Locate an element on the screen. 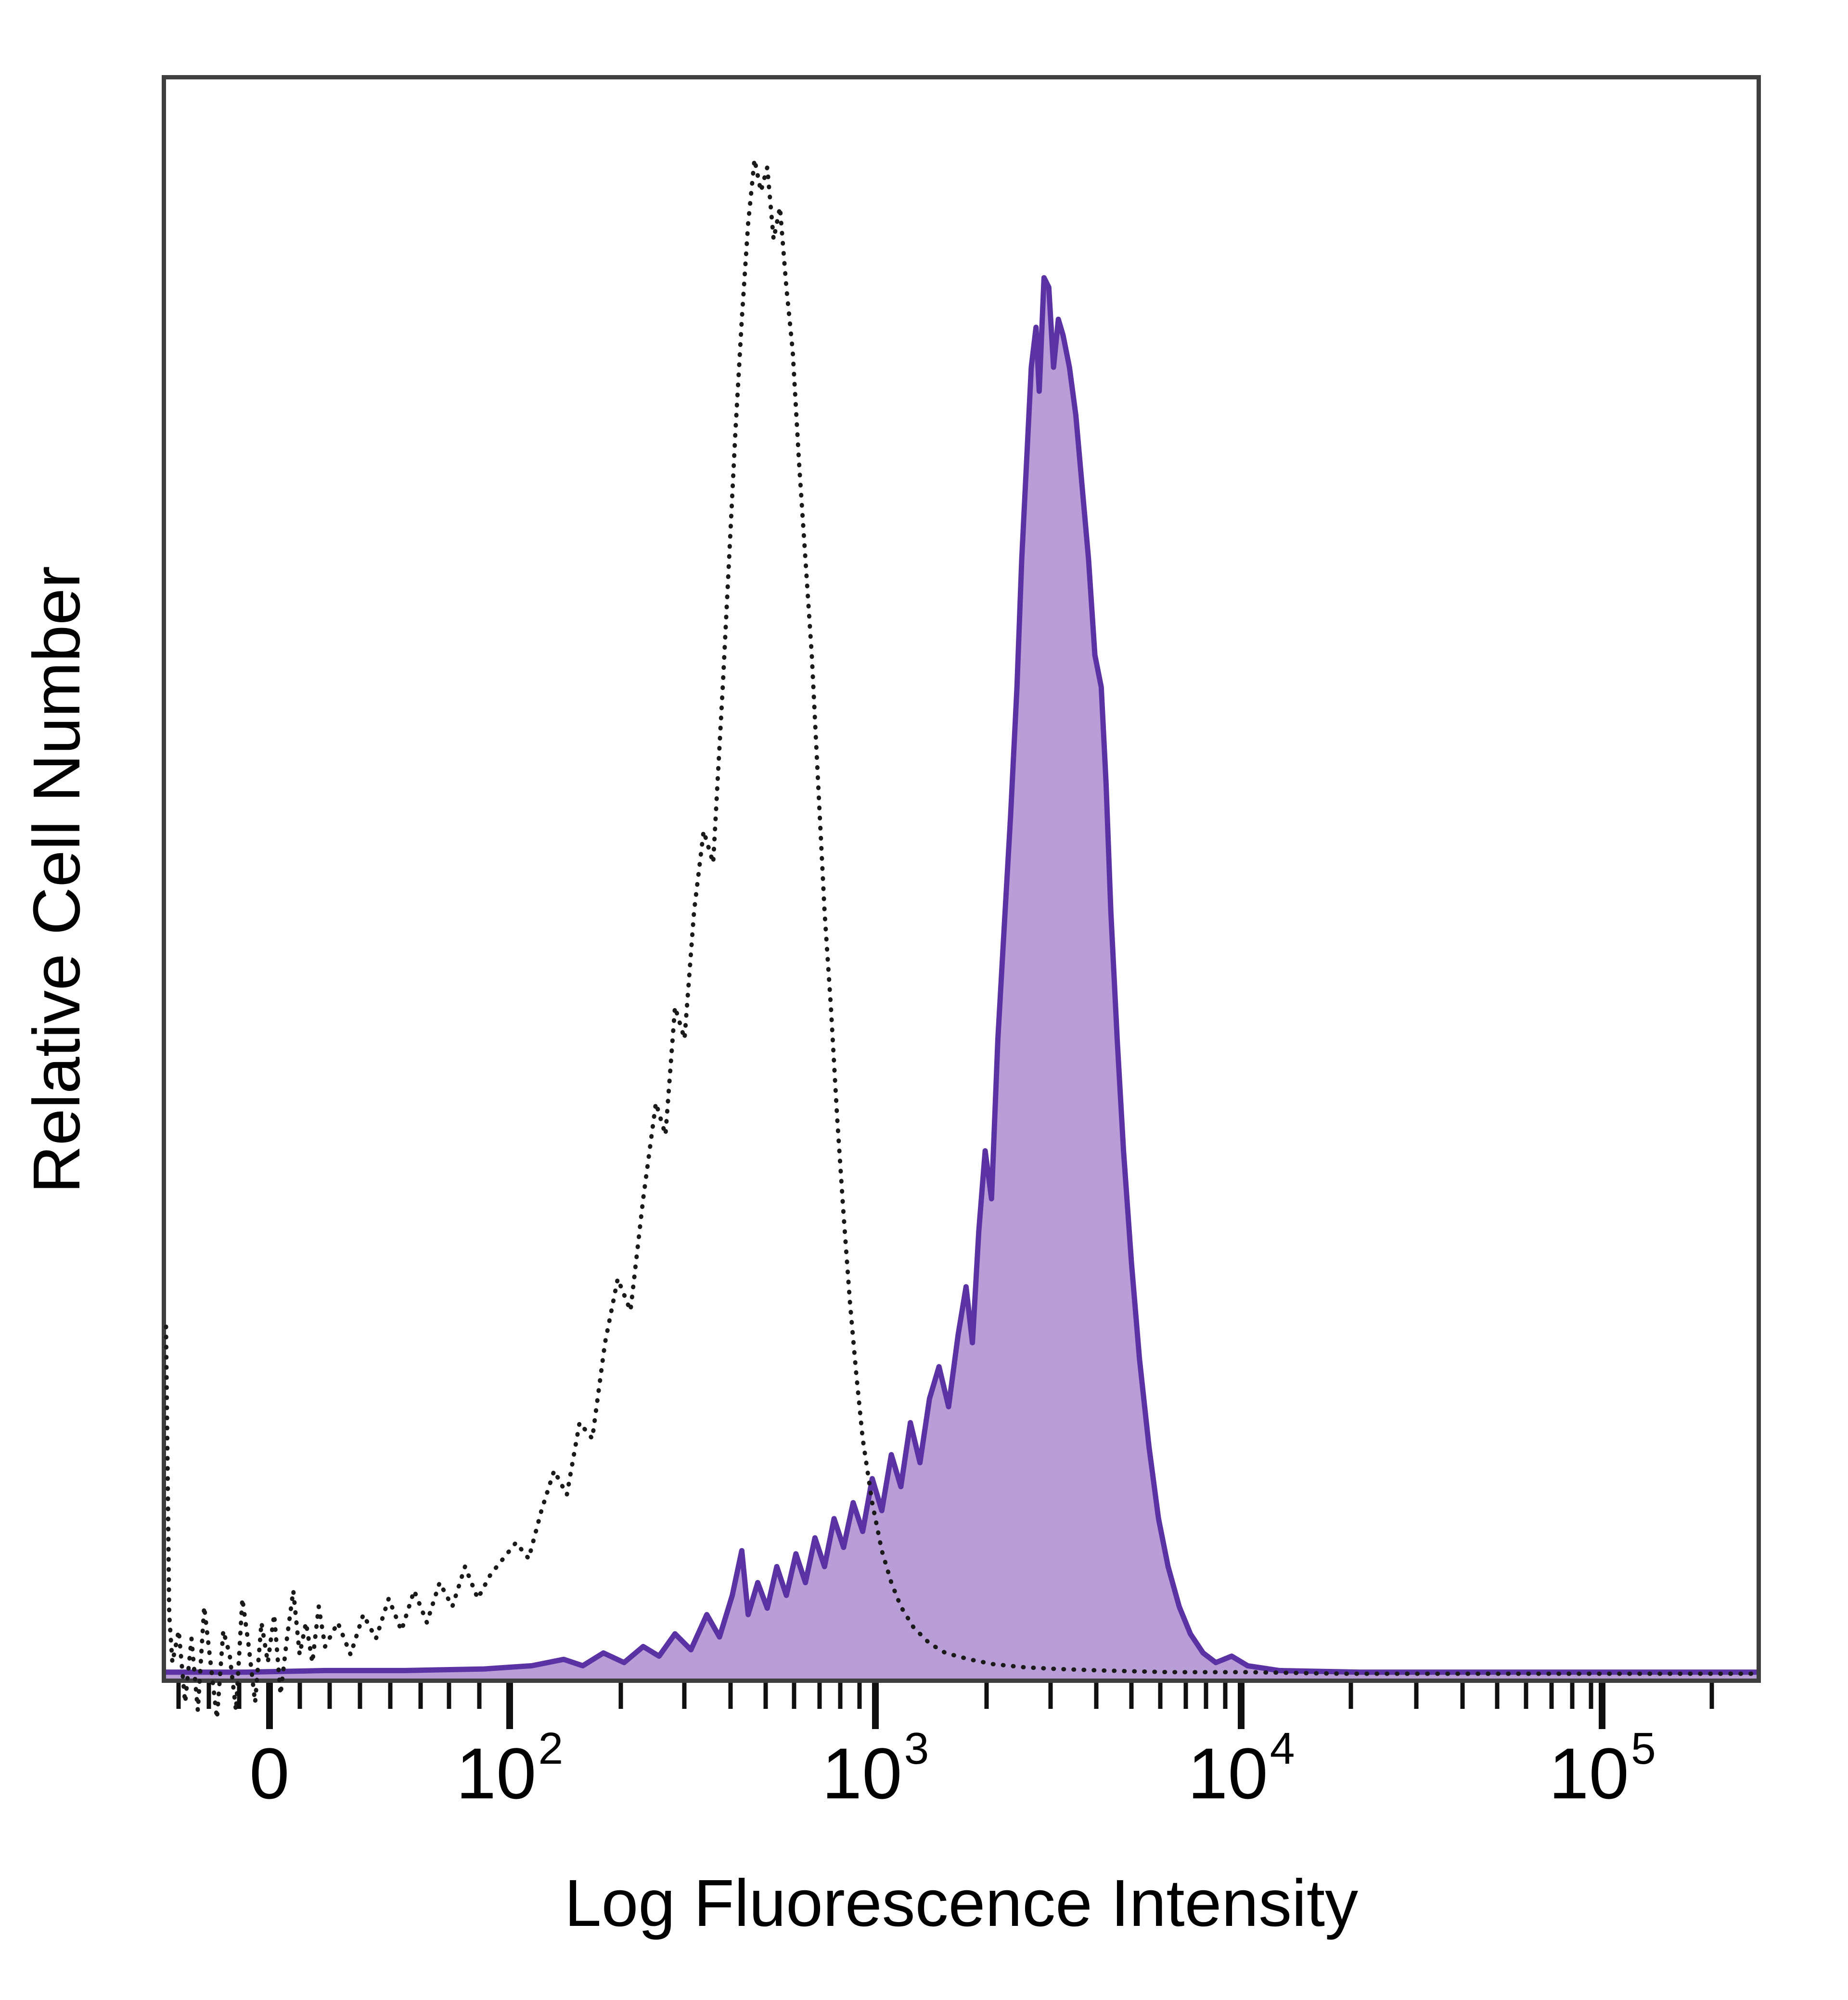  x-tick-label: 0 is located at coordinates (269, 1773).